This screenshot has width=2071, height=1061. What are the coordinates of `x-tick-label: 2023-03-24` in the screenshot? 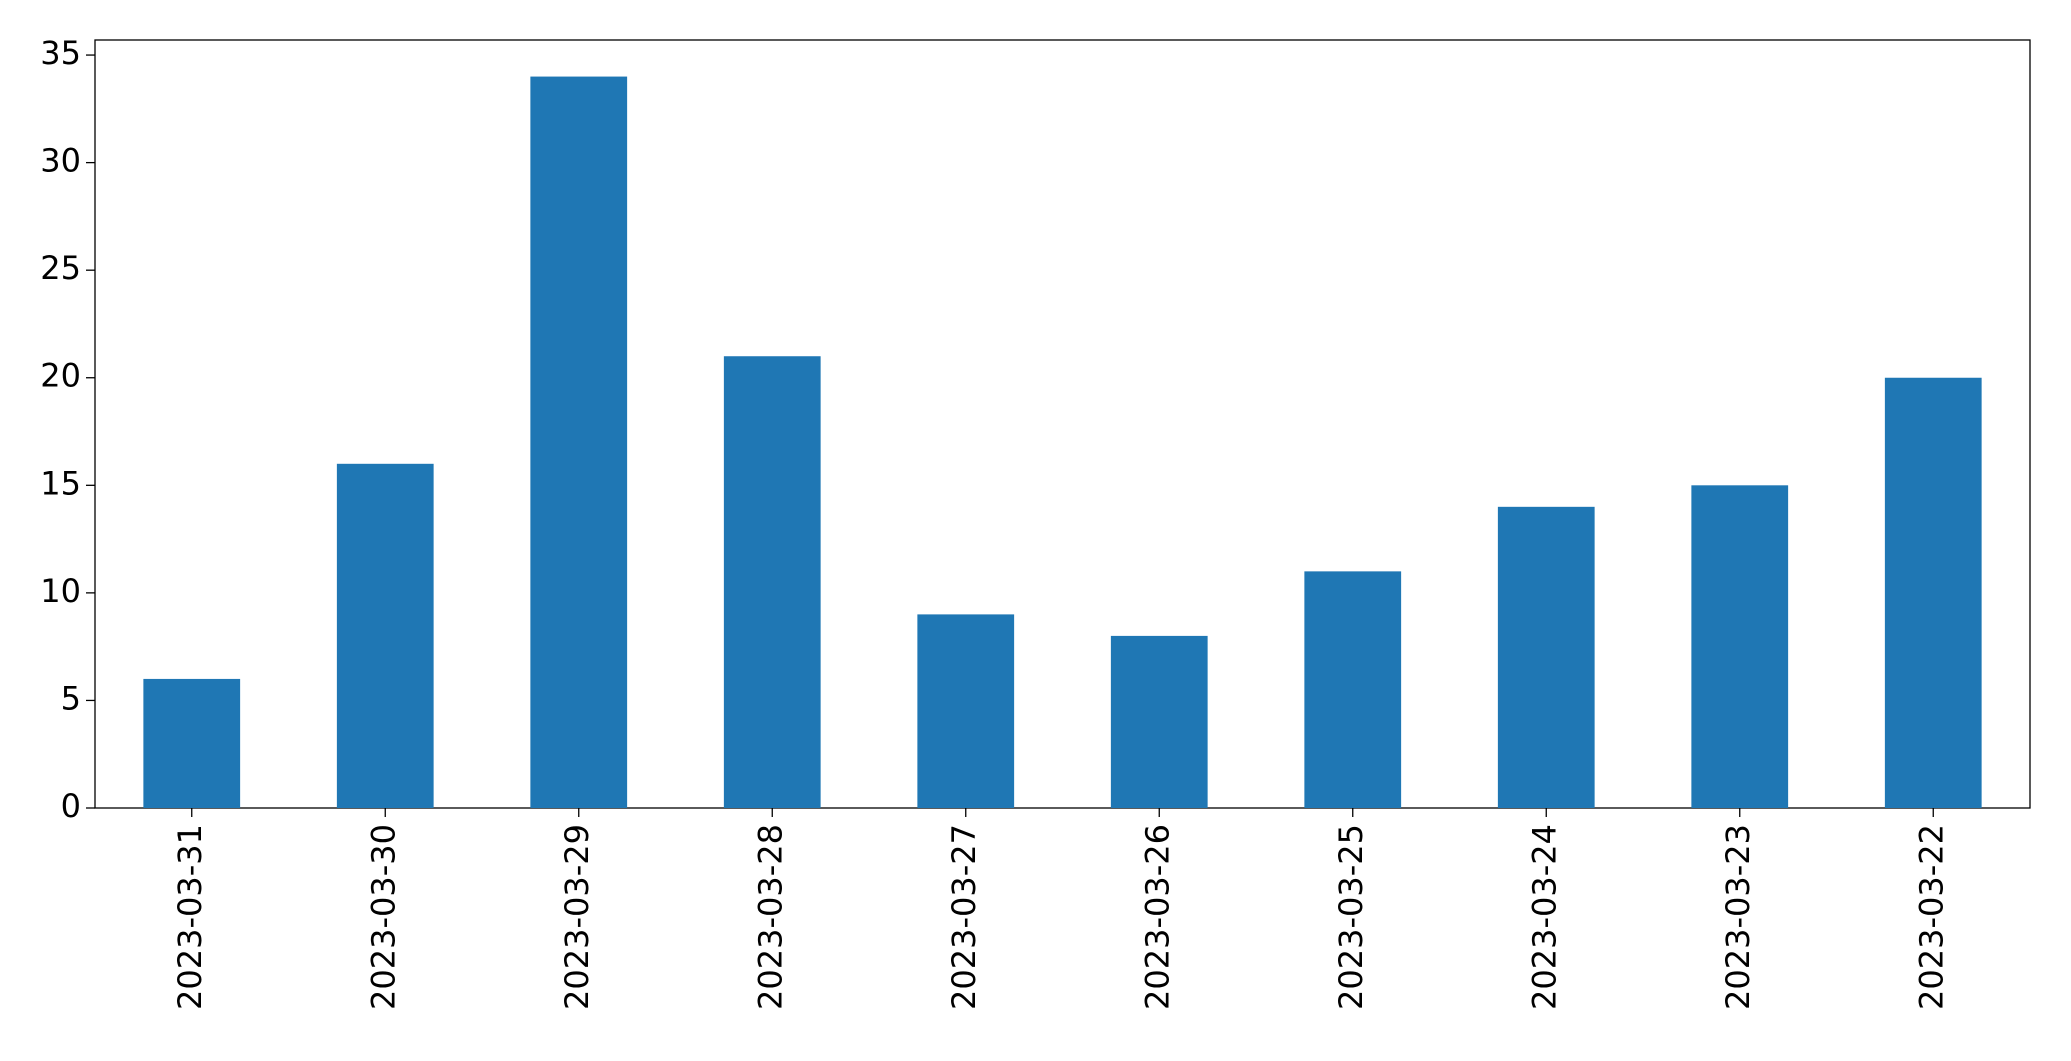 It's located at (1544, 917).